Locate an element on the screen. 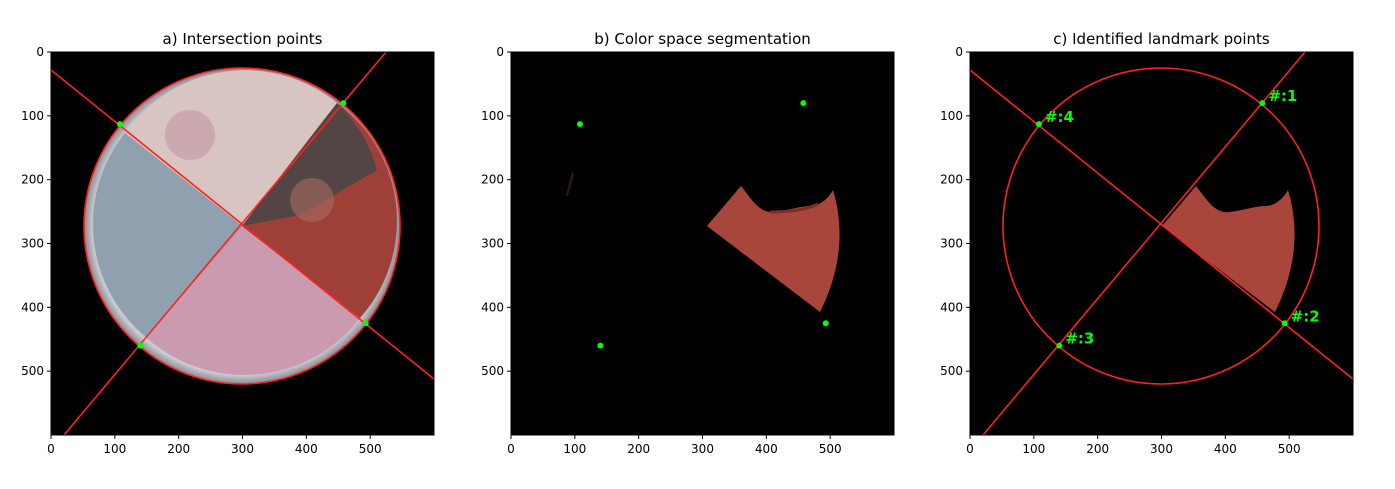 The height and width of the screenshot is (489, 1395). landmark-label: #:2 is located at coordinates (1305, 316).